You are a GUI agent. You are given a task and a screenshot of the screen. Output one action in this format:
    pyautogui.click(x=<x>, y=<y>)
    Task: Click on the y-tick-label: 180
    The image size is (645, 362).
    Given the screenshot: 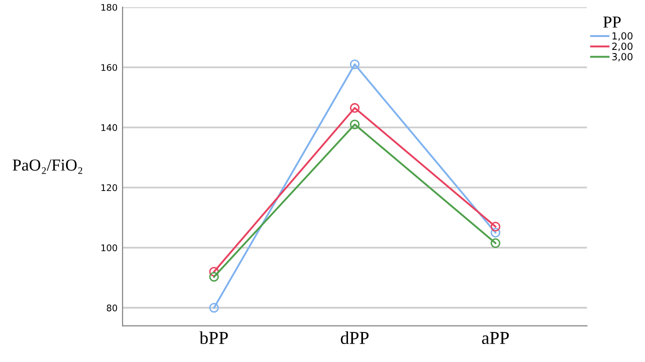 What is the action you would take?
    pyautogui.click(x=109, y=7)
    